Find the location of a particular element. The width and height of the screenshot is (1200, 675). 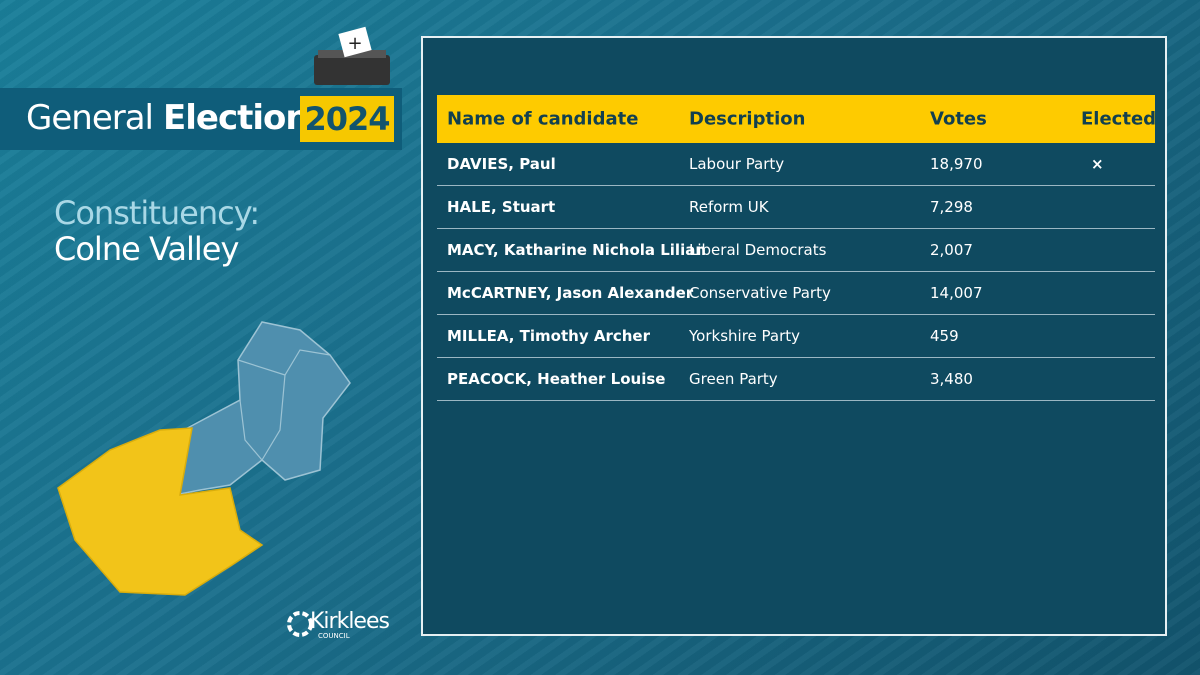

logo-icon is located at coordinates (300, 624).